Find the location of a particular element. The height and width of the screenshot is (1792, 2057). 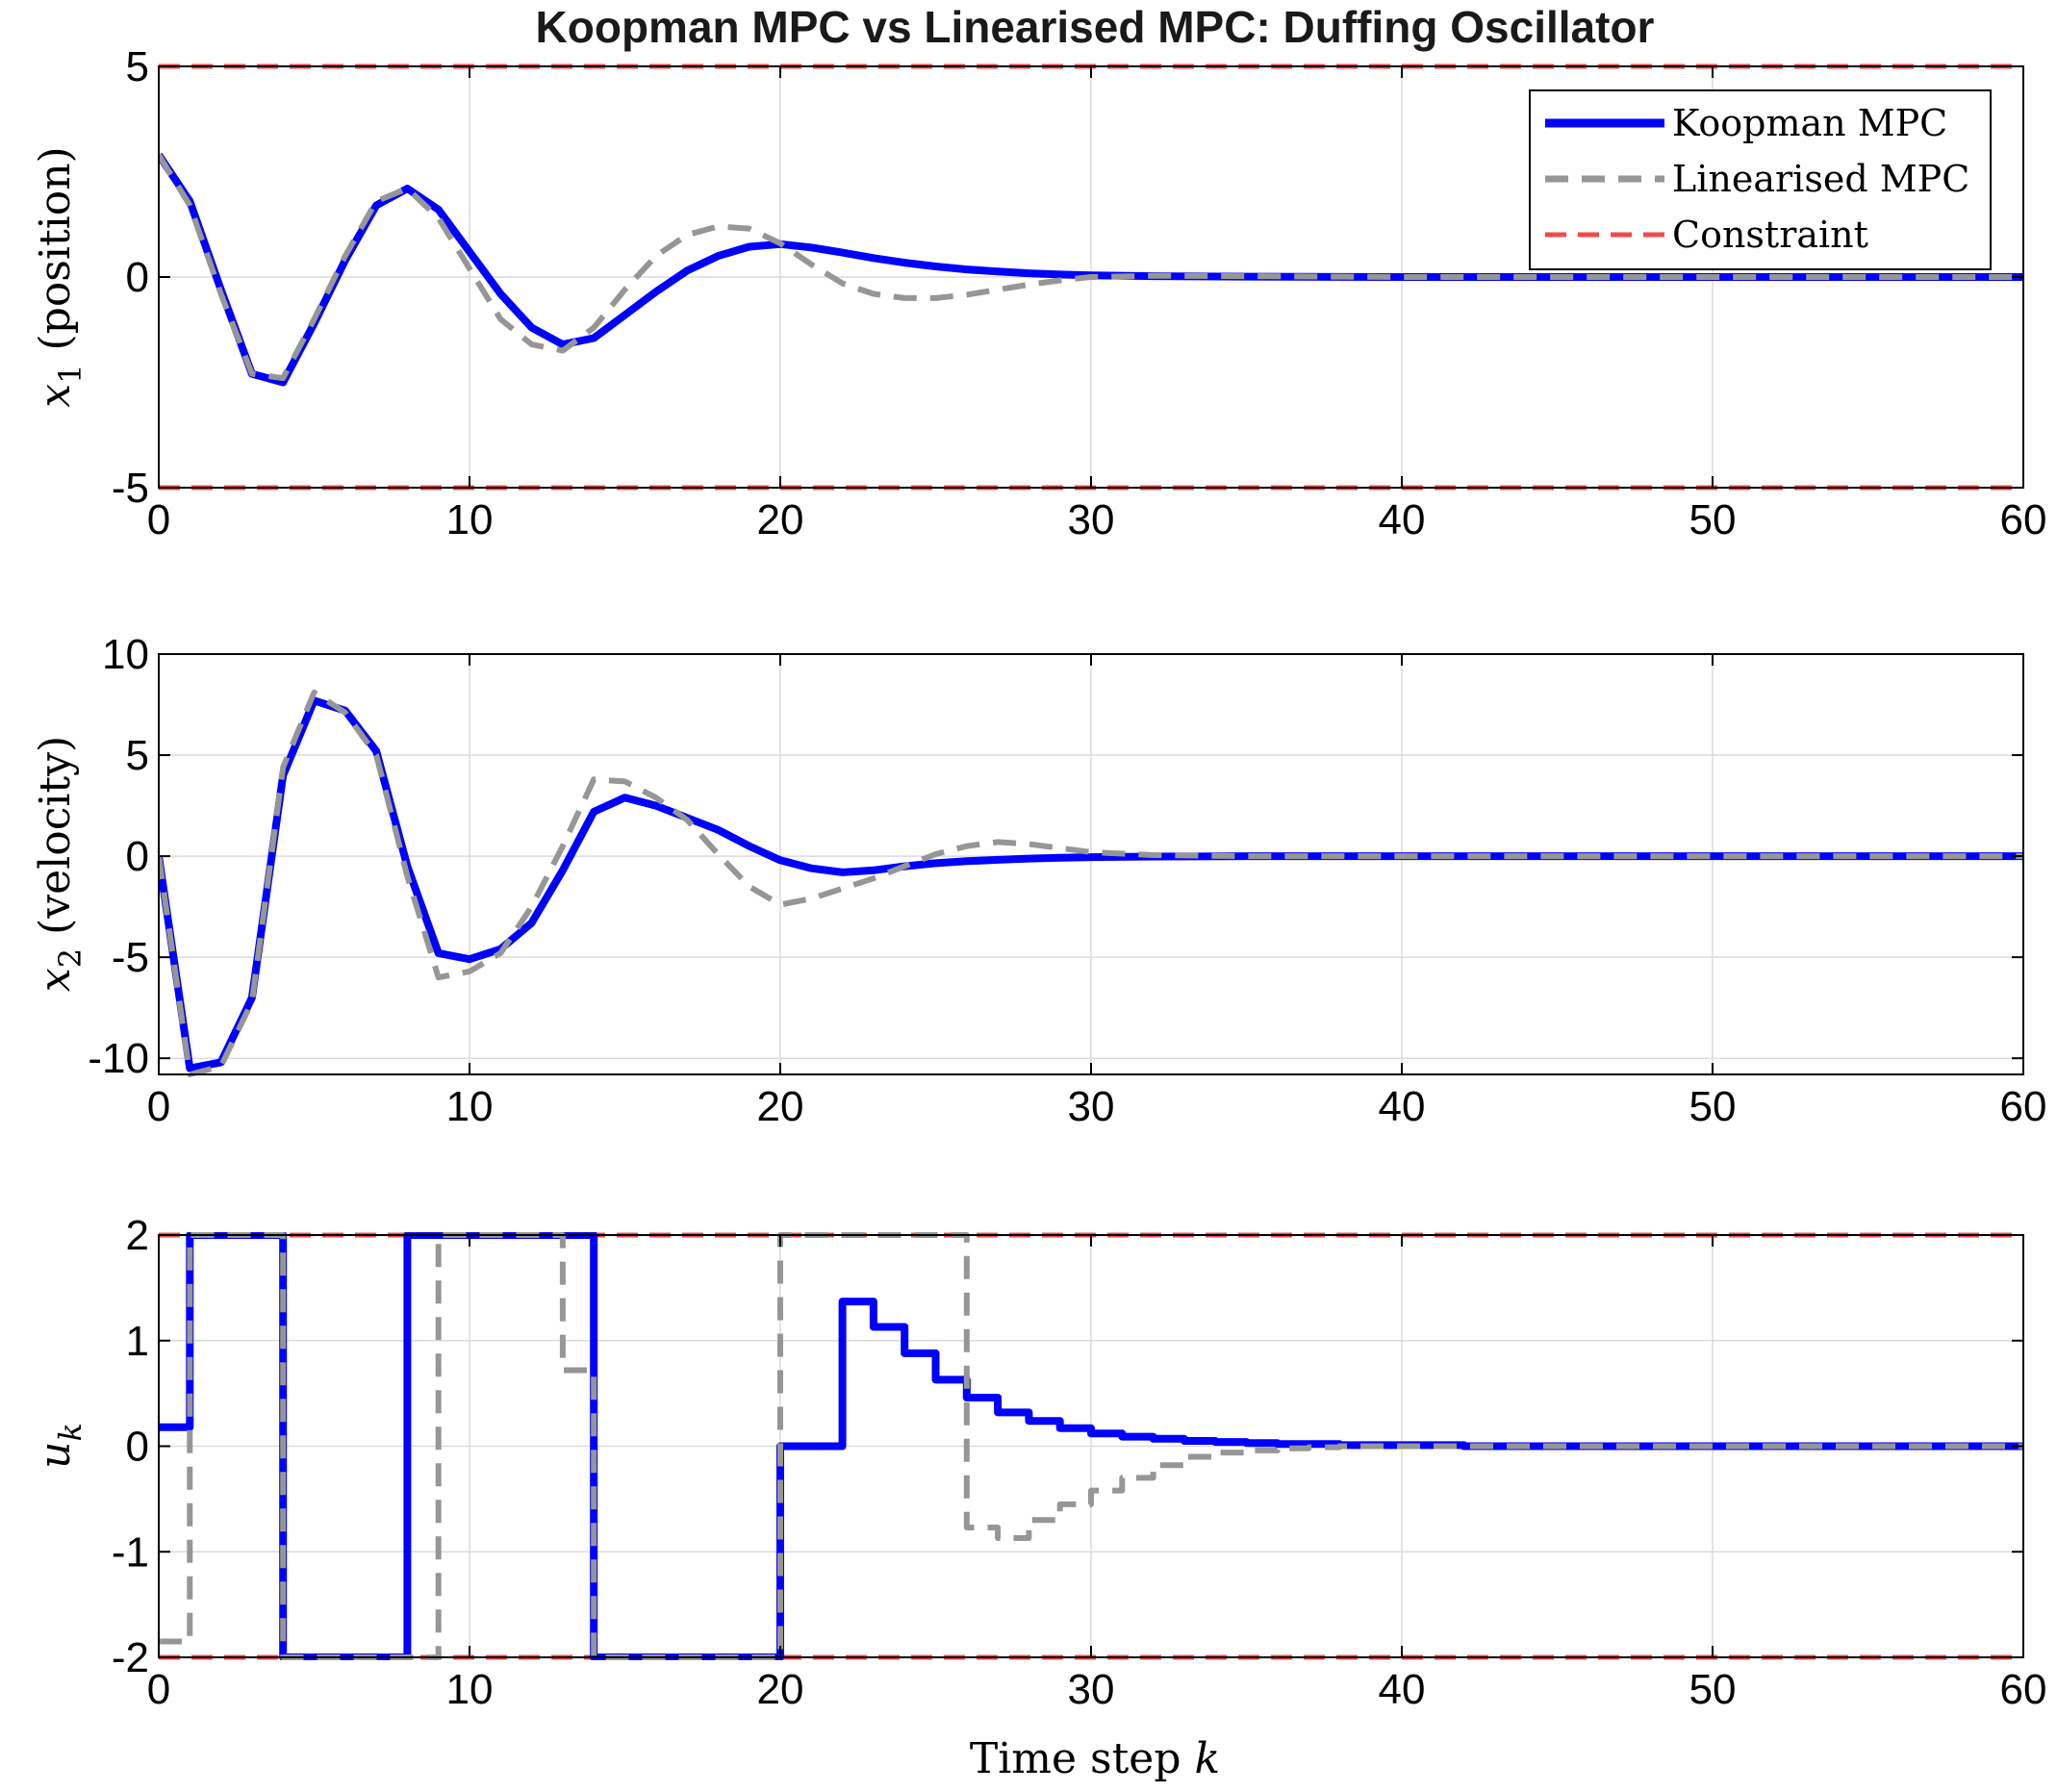

y-axis-label: x2 (velocity) is located at coordinates (60, 864).